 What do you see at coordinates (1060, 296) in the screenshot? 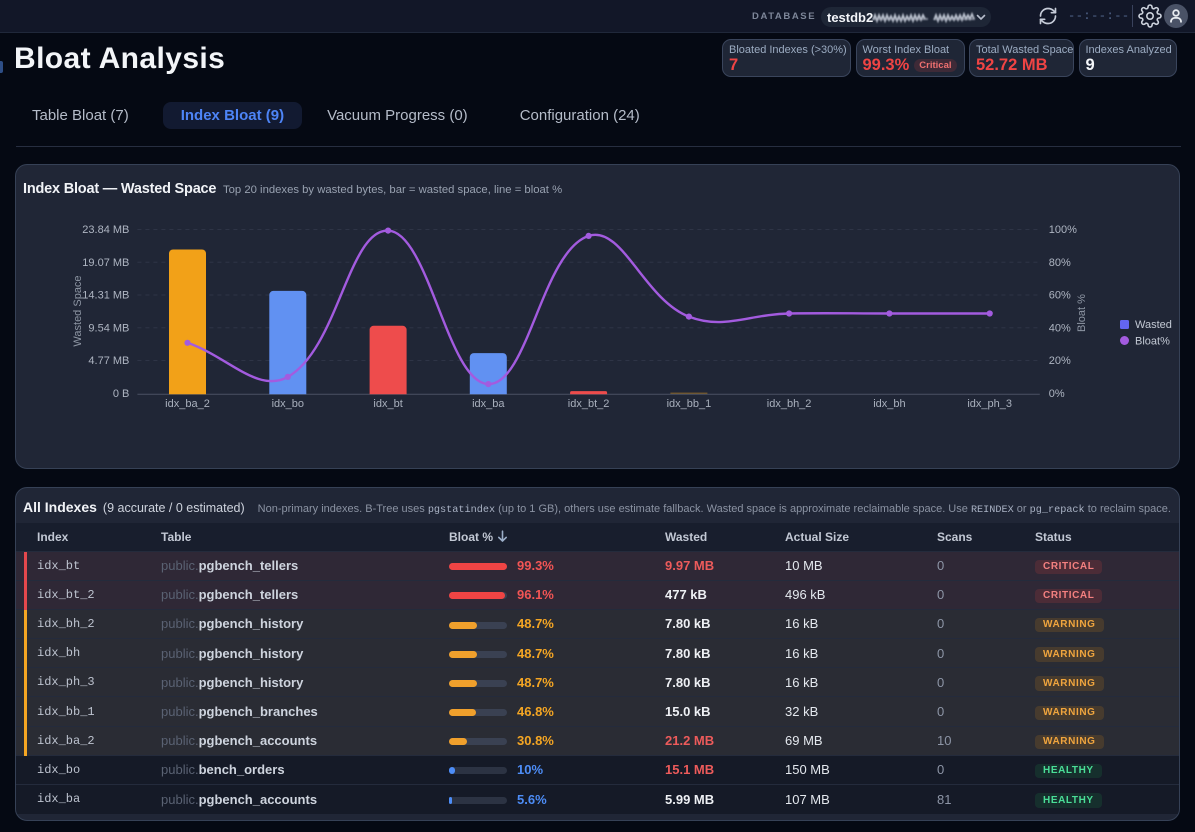
I see `svg-text: 60%` at bounding box center [1060, 296].